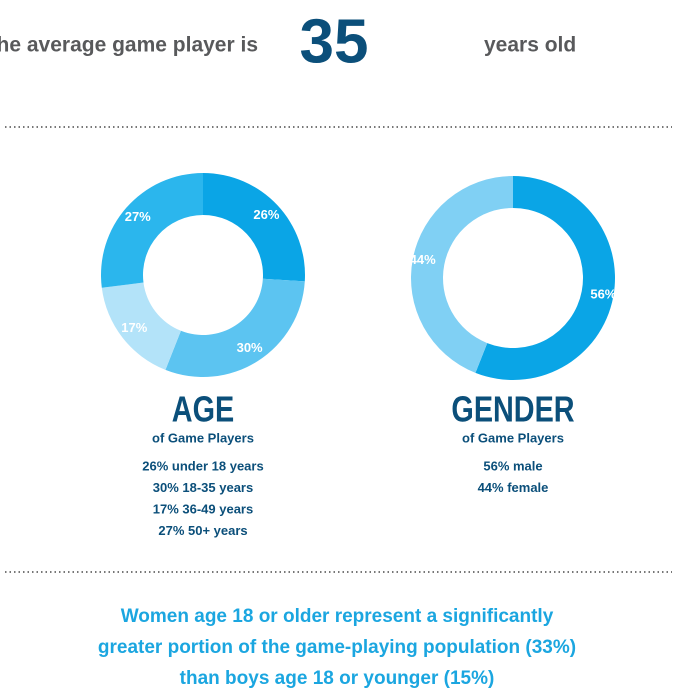 This screenshot has width=675, height=692. What do you see at coordinates (266, 214) in the screenshot?
I see `data-label: 26%` at bounding box center [266, 214].